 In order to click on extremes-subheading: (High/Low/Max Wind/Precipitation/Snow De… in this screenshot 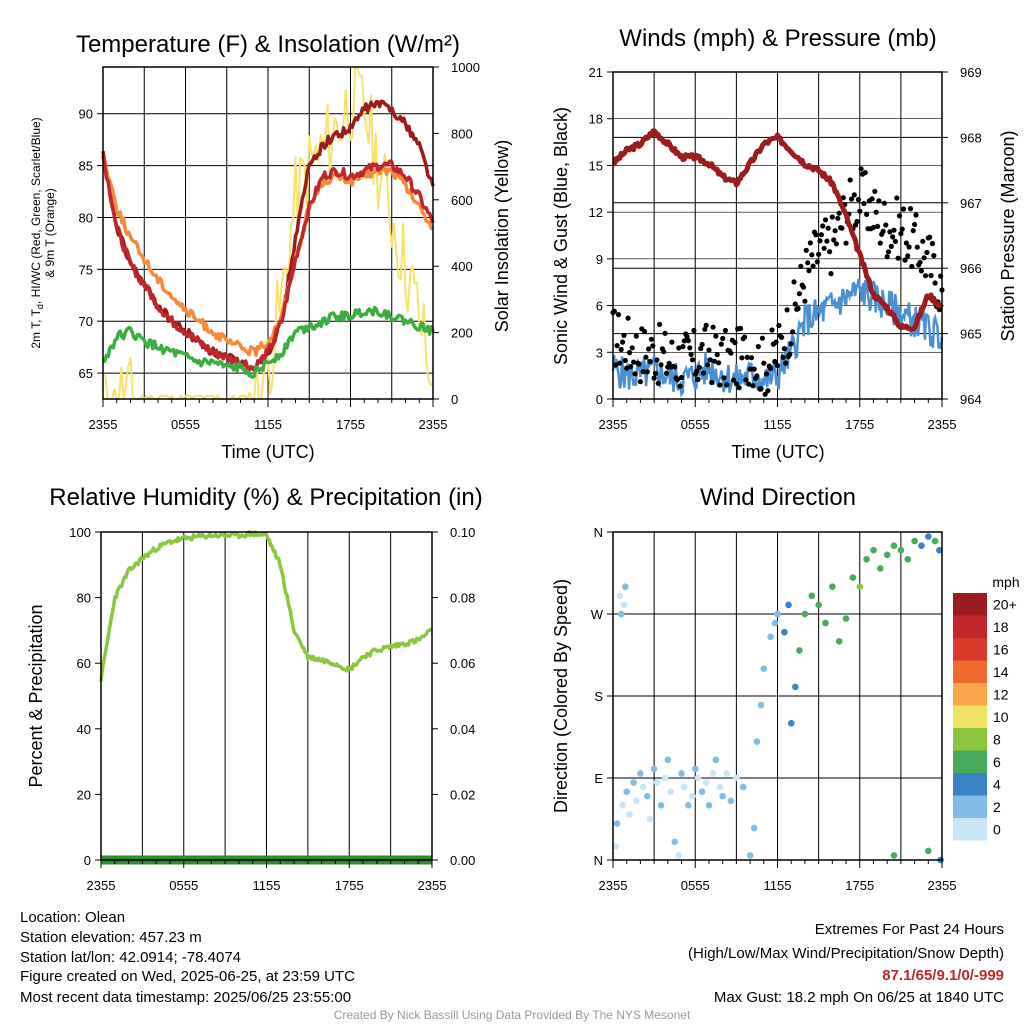, I will do `click(846, 953)`.